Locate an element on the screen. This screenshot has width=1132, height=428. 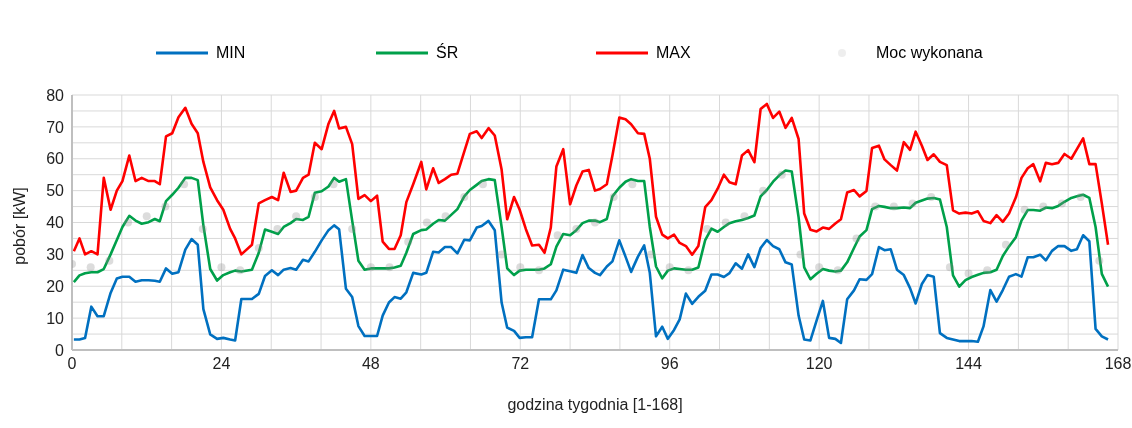
x-tick-label: 144 is located at coordinates (969, 364).